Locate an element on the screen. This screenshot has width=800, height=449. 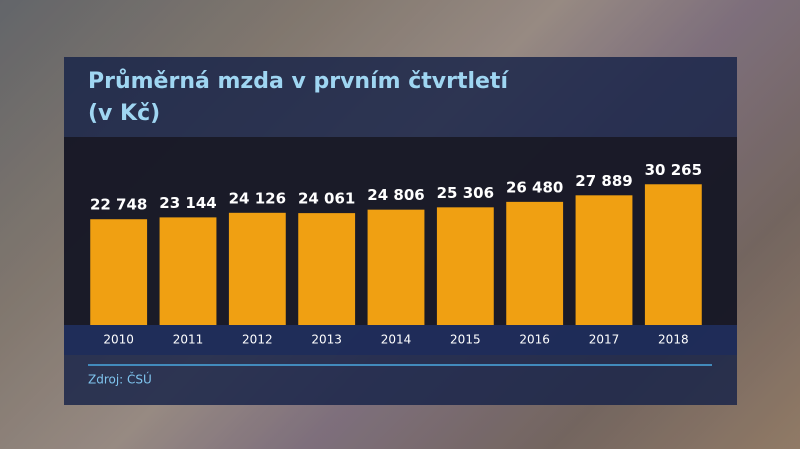
x-tick-label: 2013 is located at coordinates (326, 340).